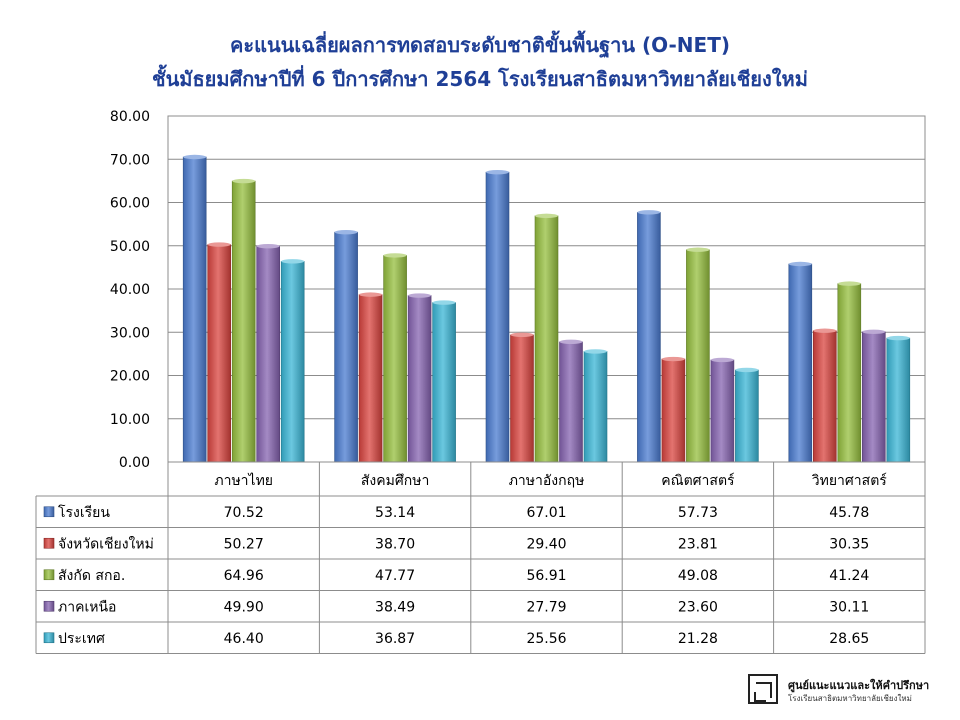 This screenshot has height=720, width=960. Describe the element at coordinates (546, 513) in the screenshot. I see `data-label: 67.01` at that location.